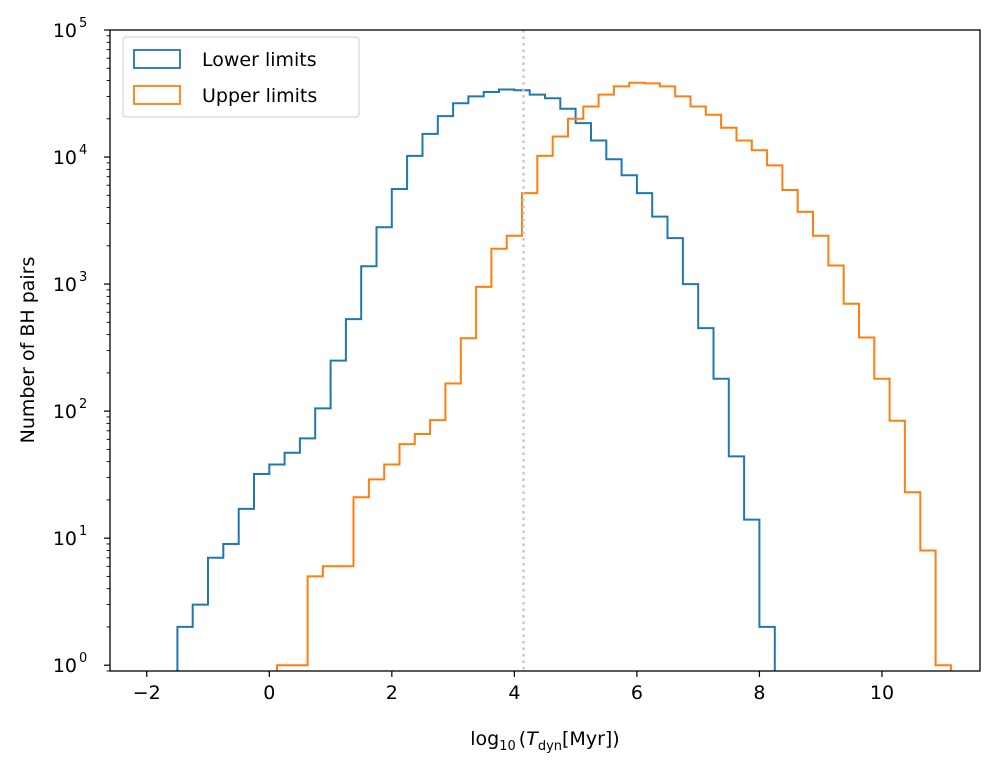 The image size is (997, 771). Describe the element at coordinates (484, 739) in the screenshot. I see `x-axis-label-prefix: log` at that location.